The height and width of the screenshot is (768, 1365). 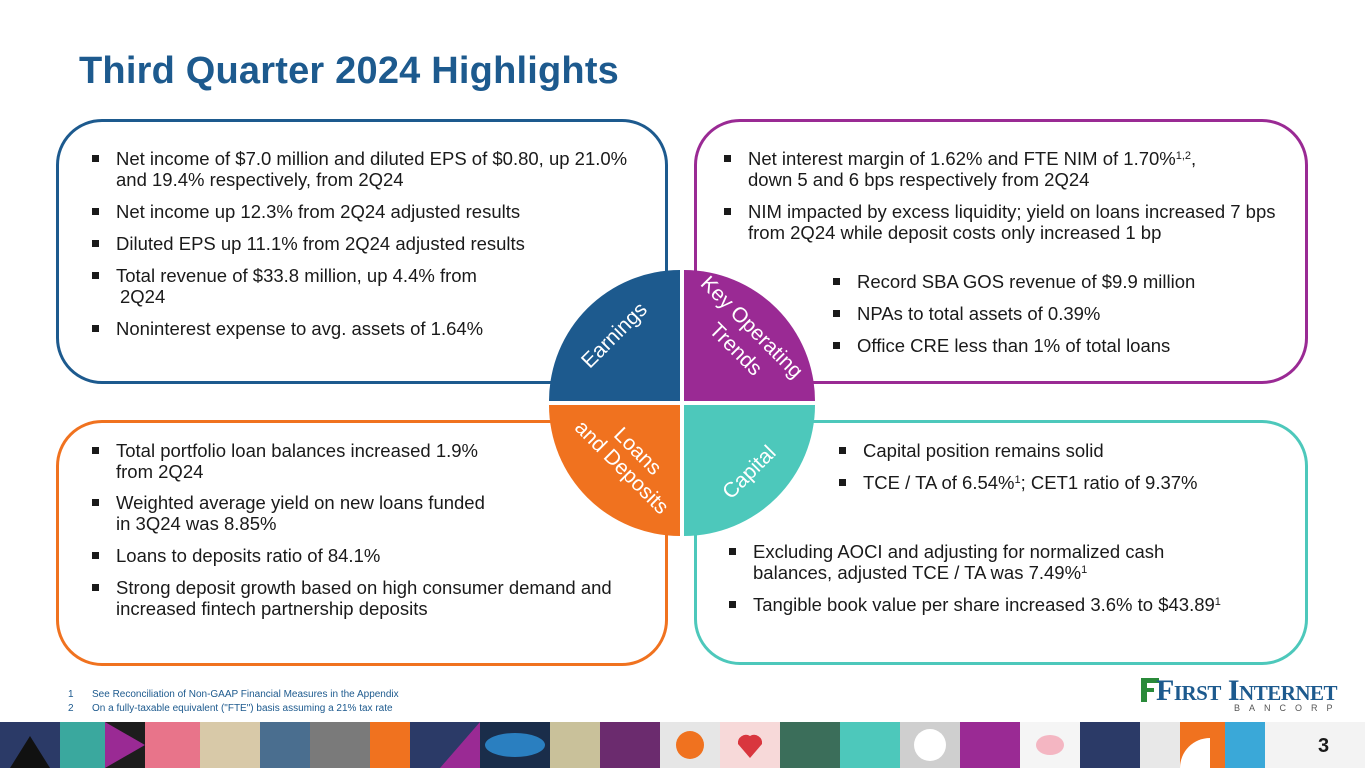 What do you see at coordinates (682, 745) in the screenshot?
I see `decorative-footer-strip` at bounding box center [682, 745].